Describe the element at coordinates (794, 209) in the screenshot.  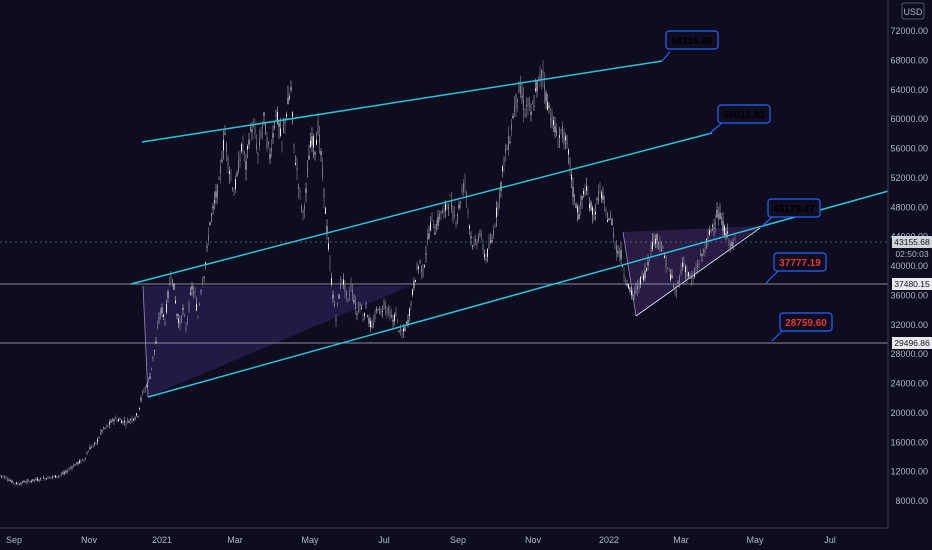
I see `callout-45179-text: 45179.47` at that location.